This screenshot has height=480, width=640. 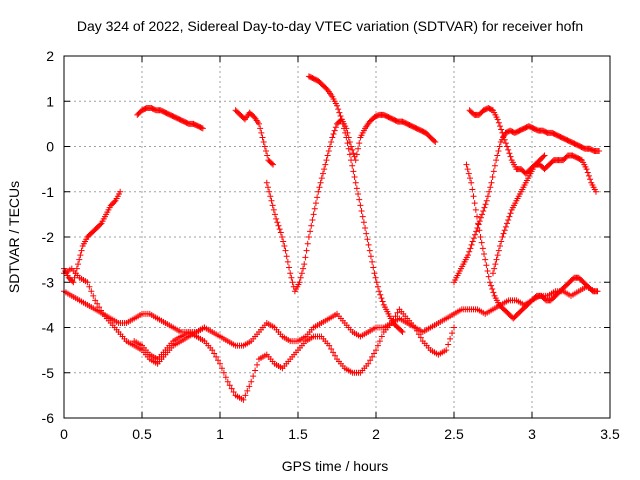 What do you see at coordinates (48, 237) in the screenshot?
I see `y-tick-labels: -6 -5 -4 -3 -2 -1 0 1 2` at bounding box center [48, 237].